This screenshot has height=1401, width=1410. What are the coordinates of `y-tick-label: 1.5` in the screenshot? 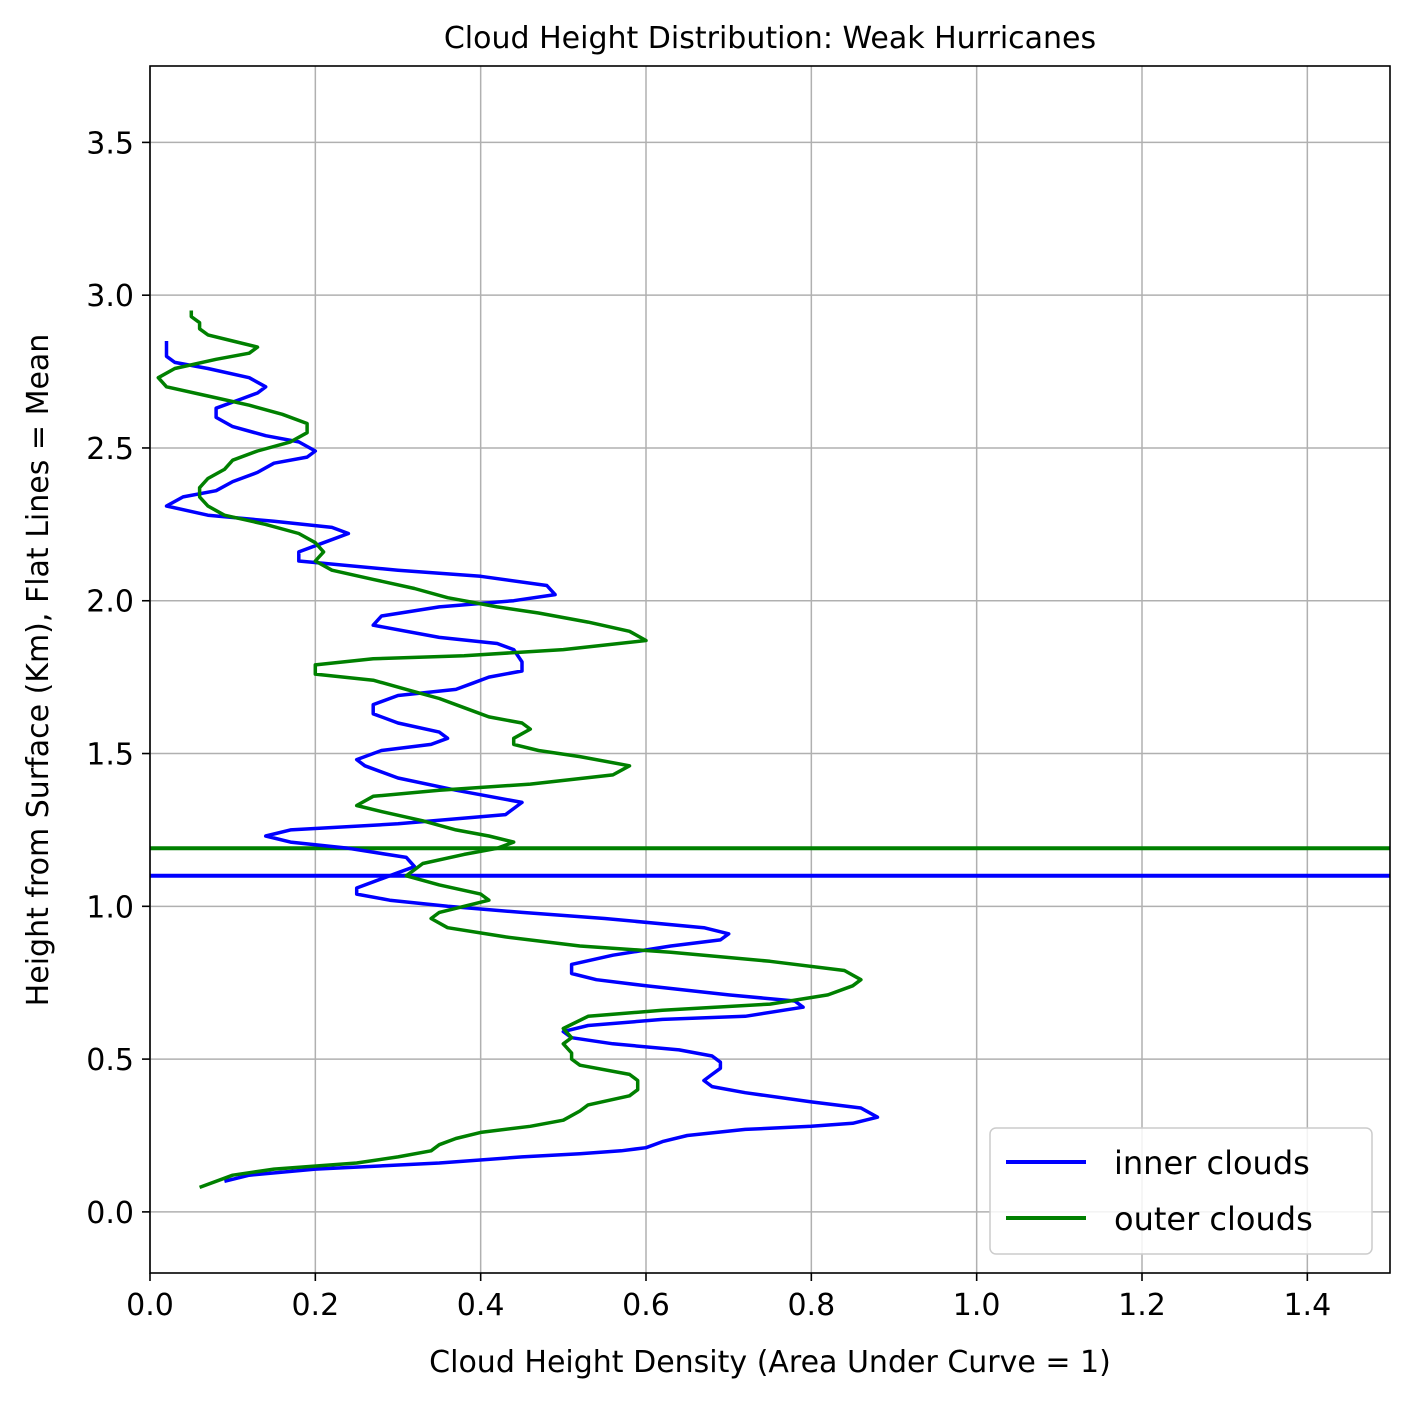 It's located at (110, 755).